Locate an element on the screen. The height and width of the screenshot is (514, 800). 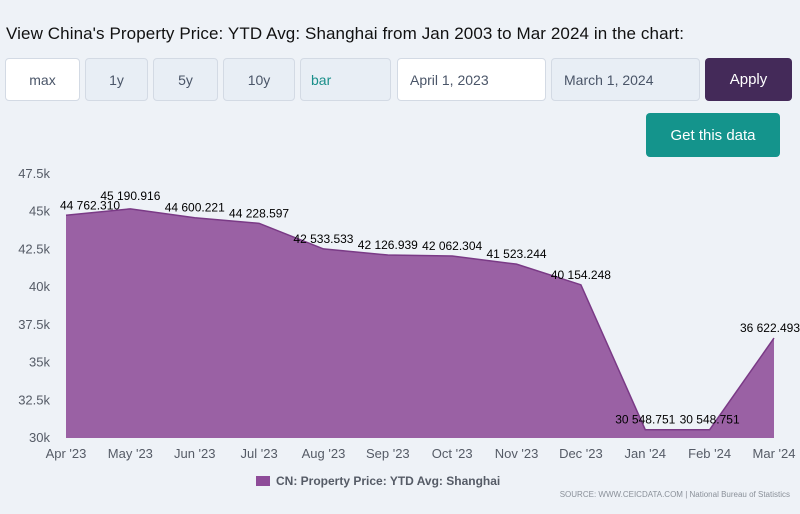
y-tick-label: 32.5k is located at coordinates (34, 399).